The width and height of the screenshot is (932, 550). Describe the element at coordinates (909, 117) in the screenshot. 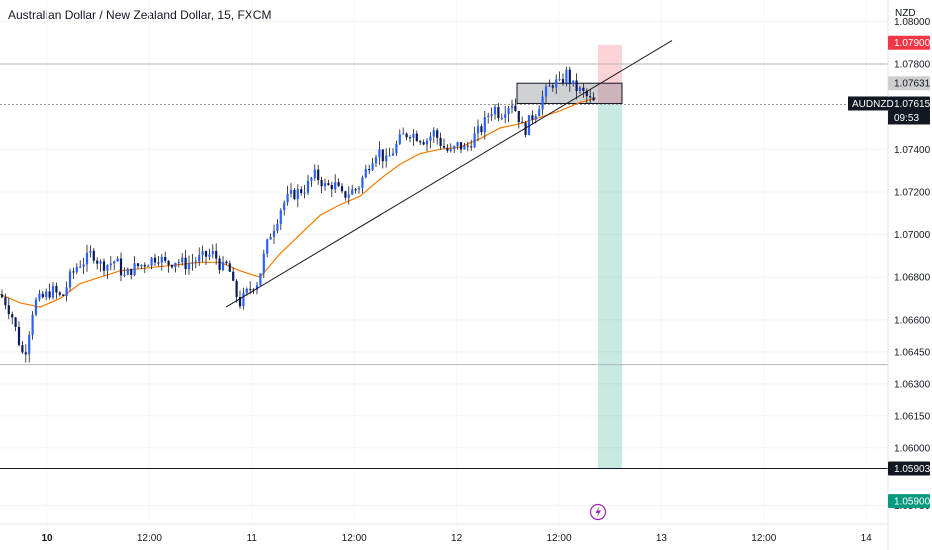

I see `countdown-tag` at that location.